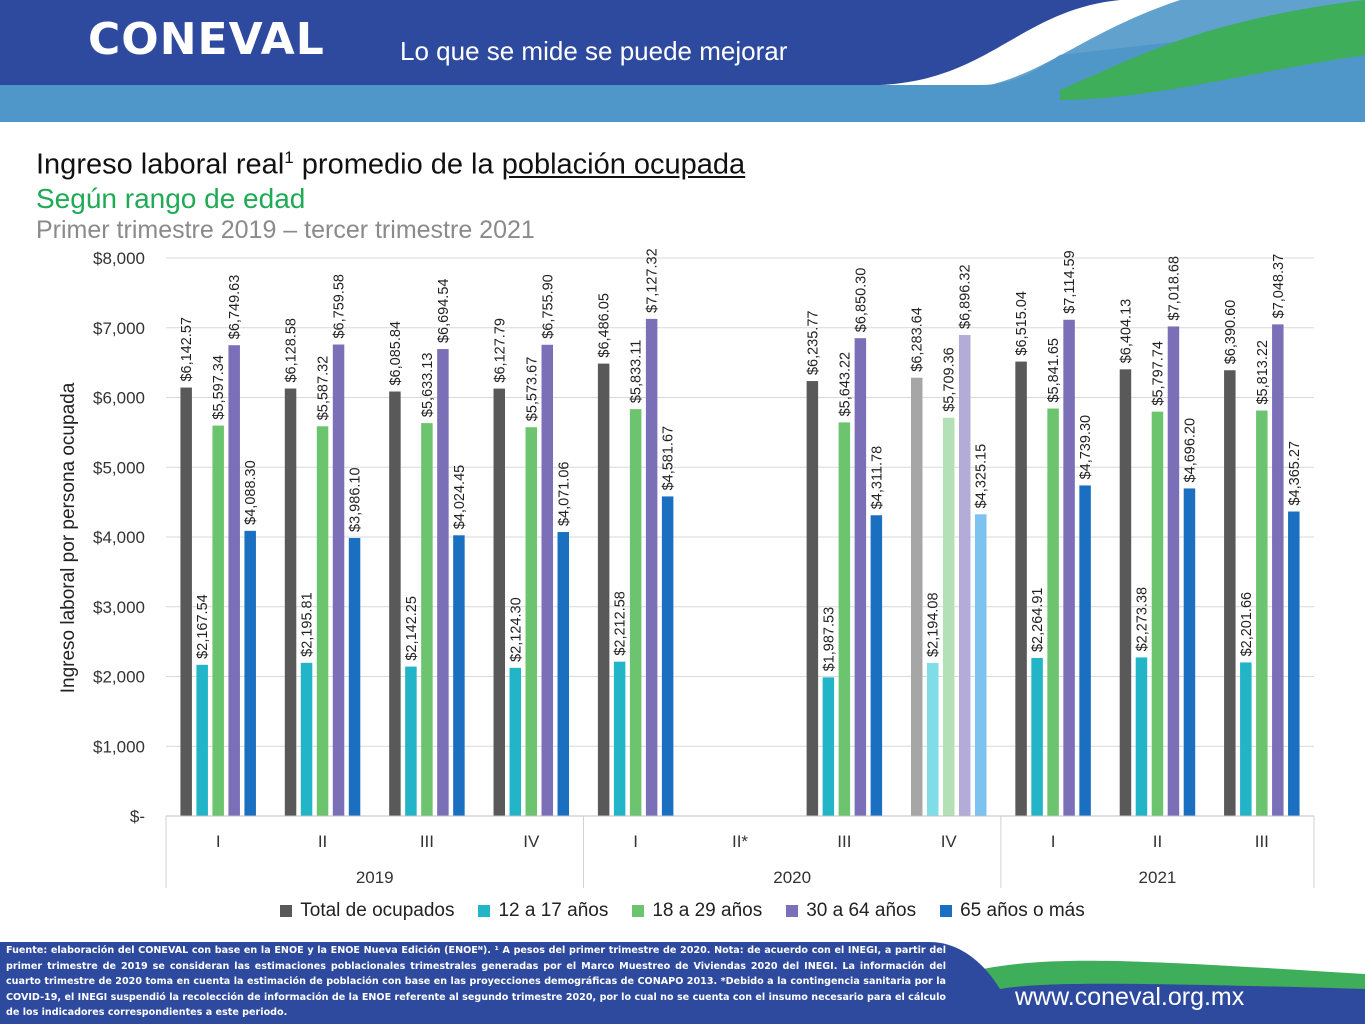 This screenshot has height=1024, width=1365. Describe the element at coordinates (1295, 473) in the screenshot. I see `data-label: $4,365.27` at that location.